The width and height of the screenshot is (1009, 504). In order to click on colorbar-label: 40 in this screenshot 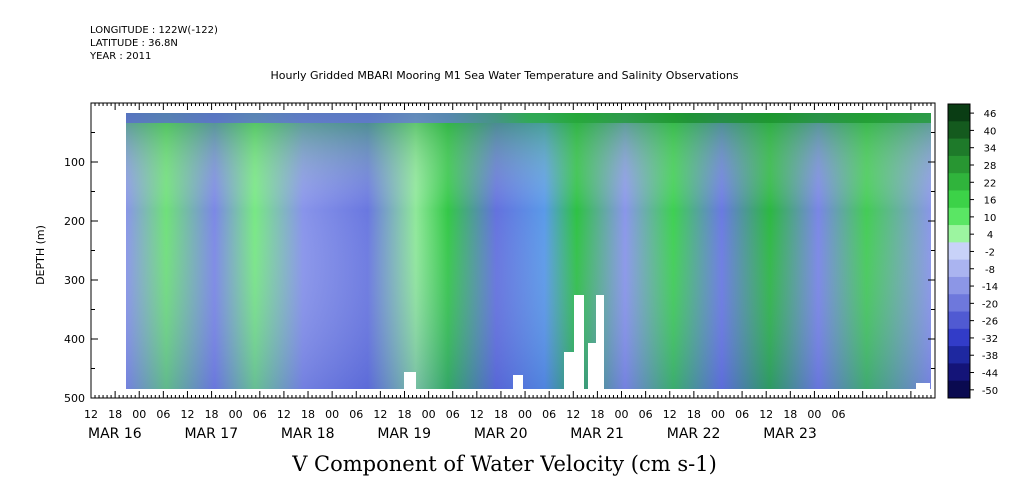, I will do `click(990, 131)`.